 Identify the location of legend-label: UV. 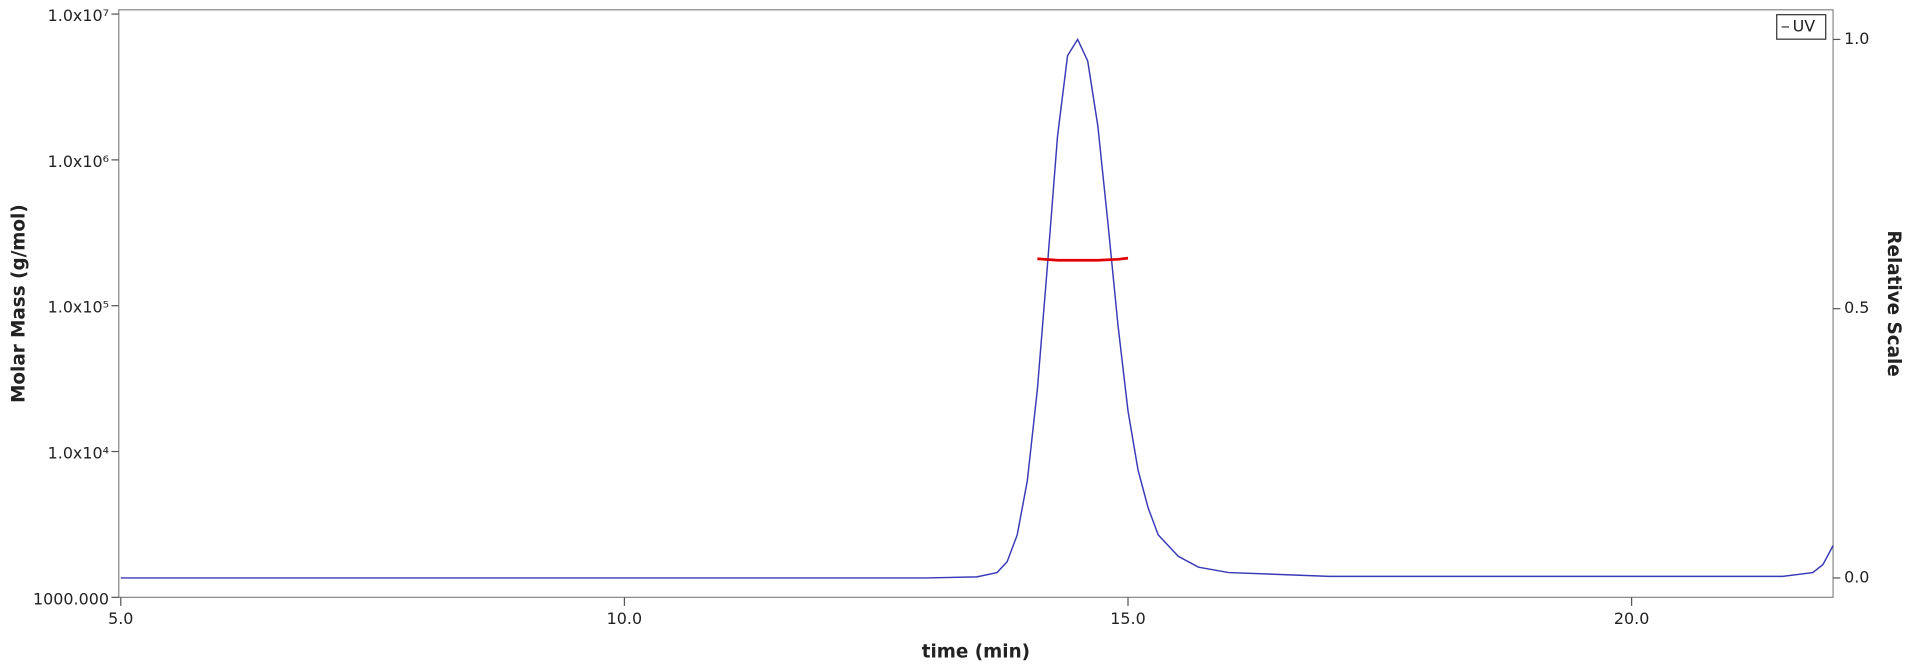
(1804, 25).